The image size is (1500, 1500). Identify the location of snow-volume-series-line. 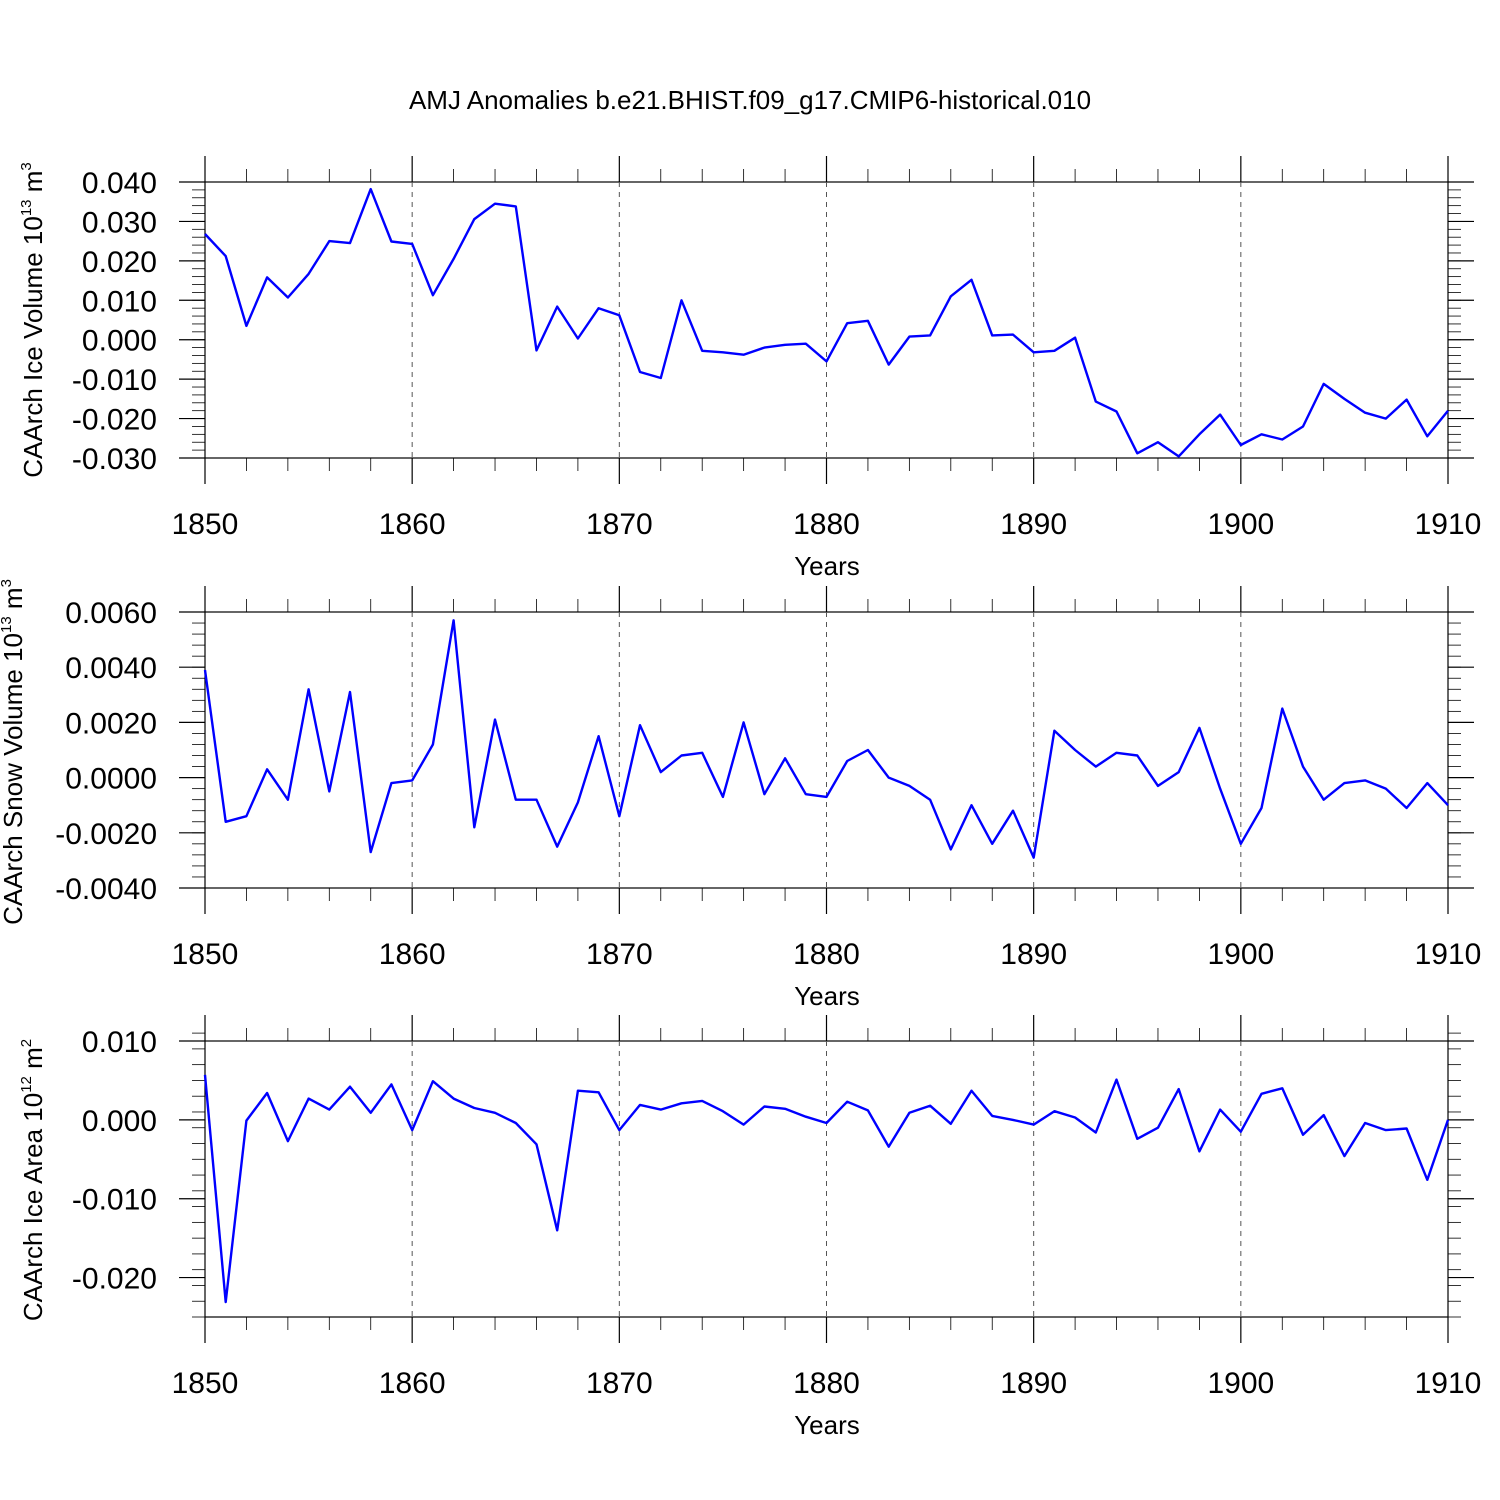
(826, 739).